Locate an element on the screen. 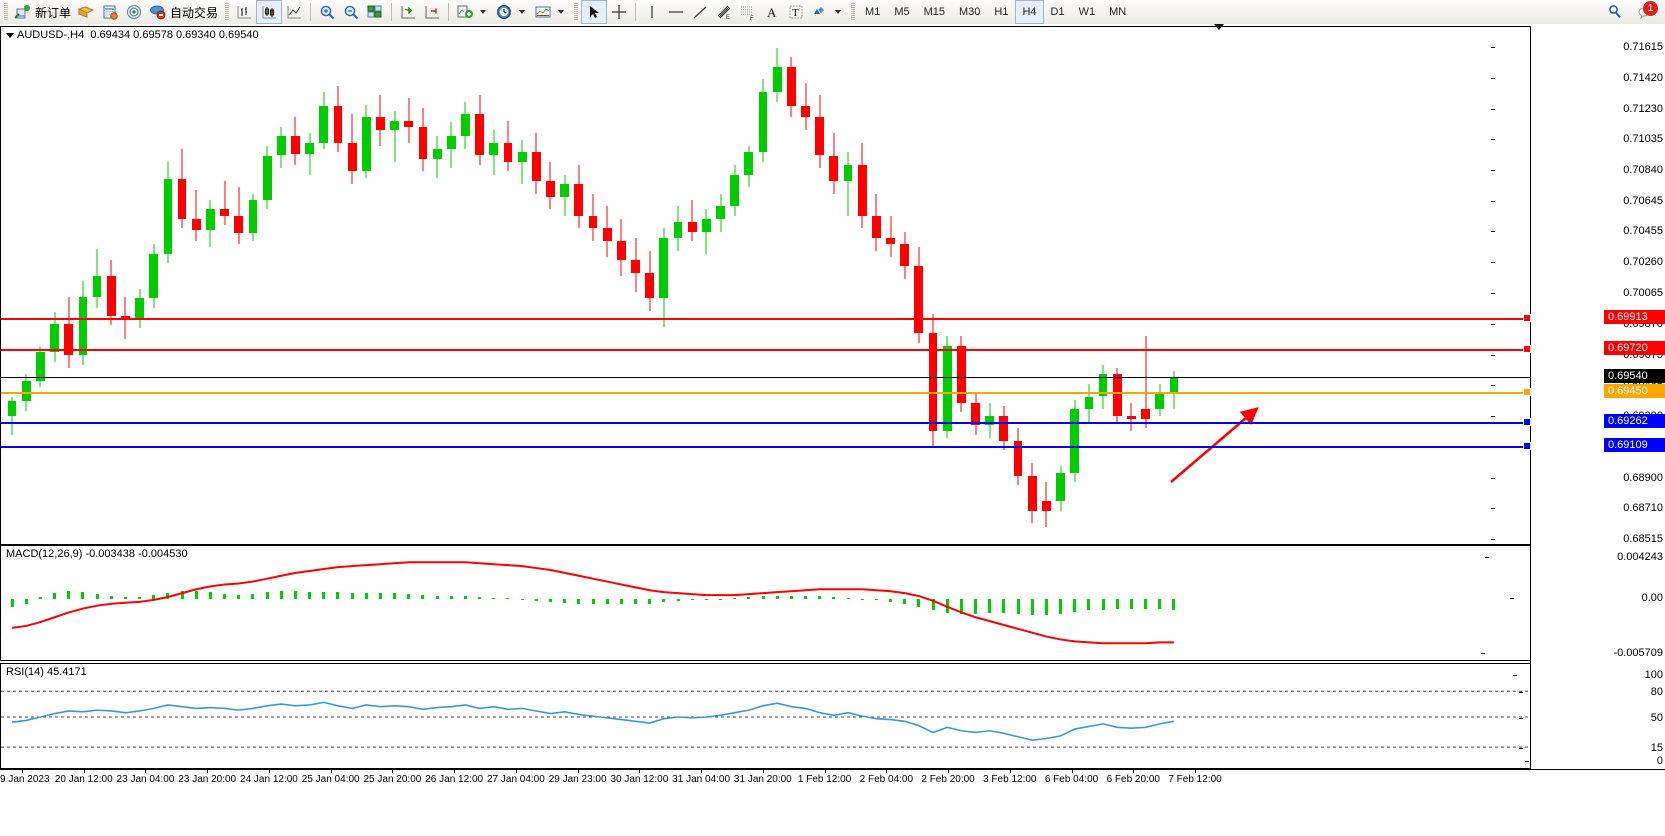 This screenshot has width=1665, height=836. chart-shift-button is located at coordinates (432, 12).